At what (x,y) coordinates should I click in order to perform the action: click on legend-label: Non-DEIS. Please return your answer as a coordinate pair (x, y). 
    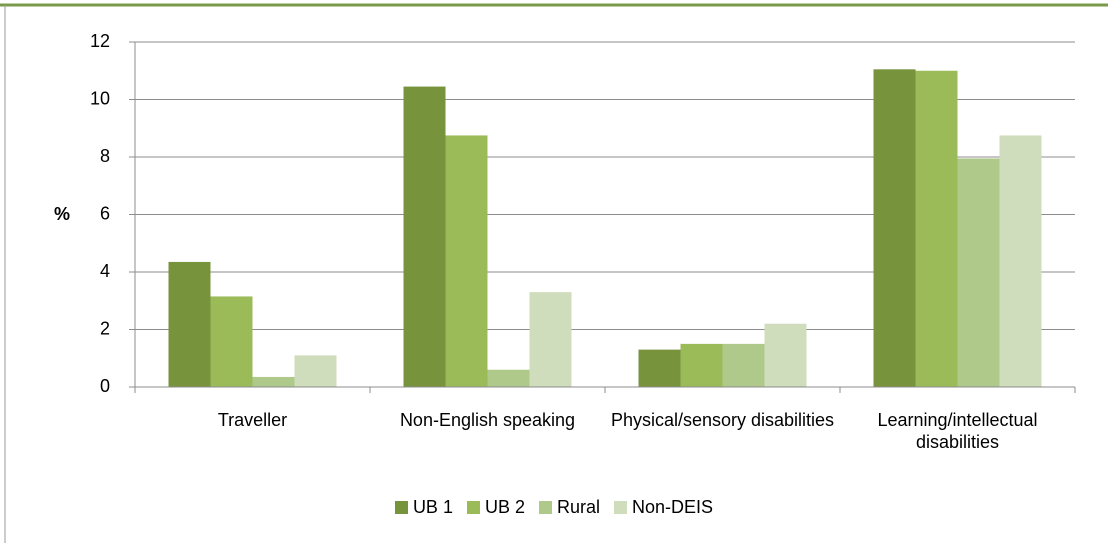
    Looking at the image, I should click on (673, 507).